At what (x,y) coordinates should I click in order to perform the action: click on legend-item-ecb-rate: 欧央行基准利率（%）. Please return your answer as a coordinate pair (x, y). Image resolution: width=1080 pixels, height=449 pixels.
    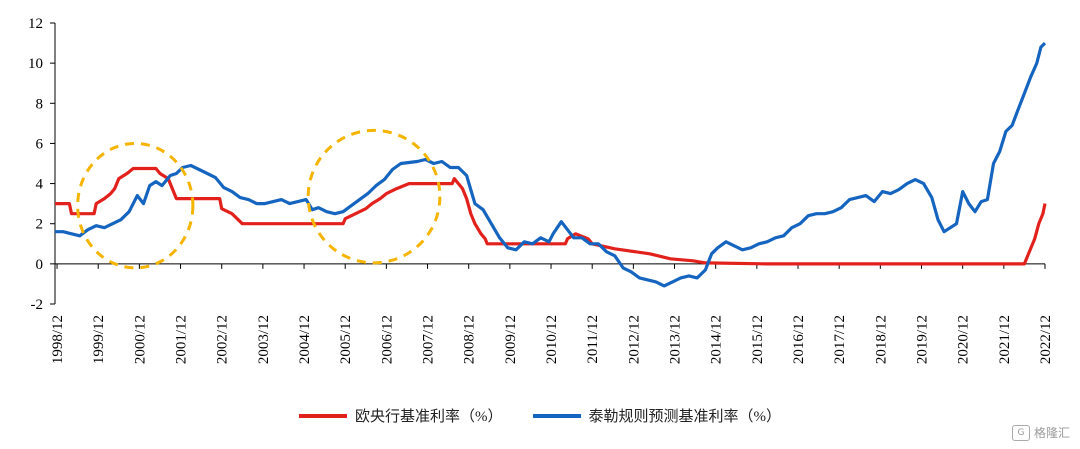
    Looking at the image, I should click on (401, 415).